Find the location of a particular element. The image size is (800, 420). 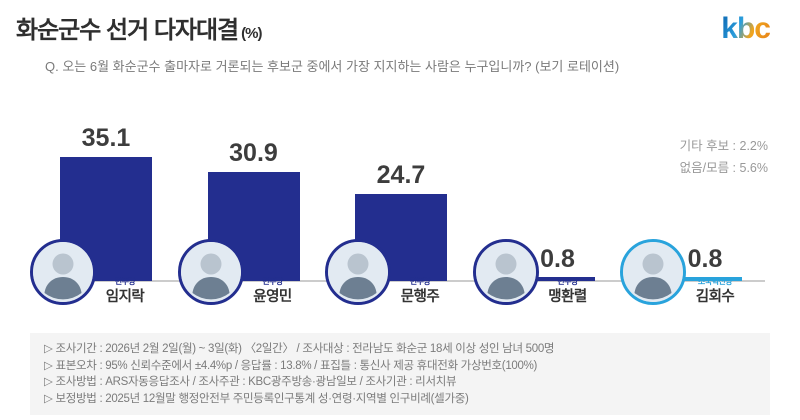

page-title-unit: (%) is located at coordinates (251, 33).